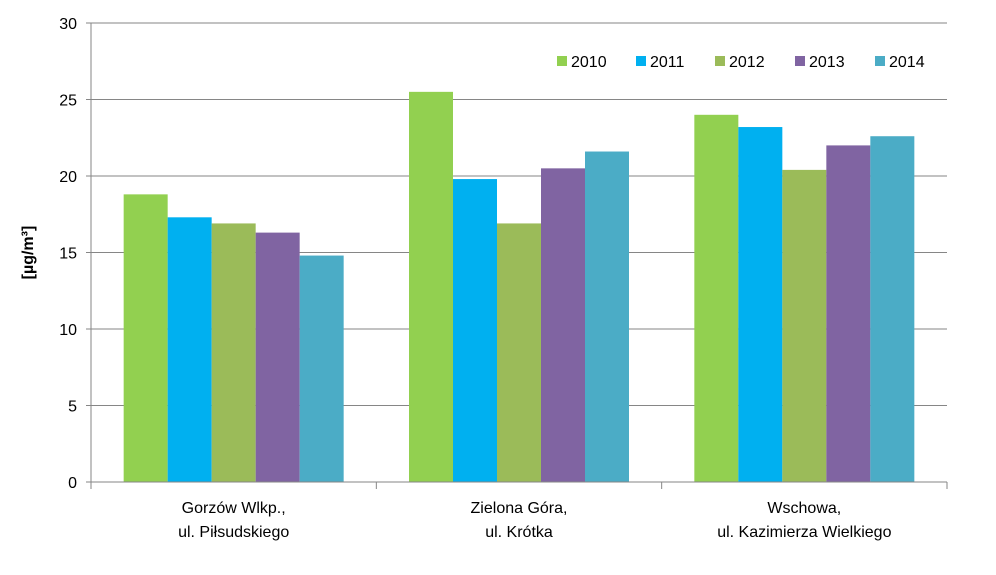 This screenshot has width=996, height=575. What do you see at coordinates (234, 508) in the screenshot?
I see `x-category-label: Gorzów Wlkp.,` at bounding box center [234, 508].